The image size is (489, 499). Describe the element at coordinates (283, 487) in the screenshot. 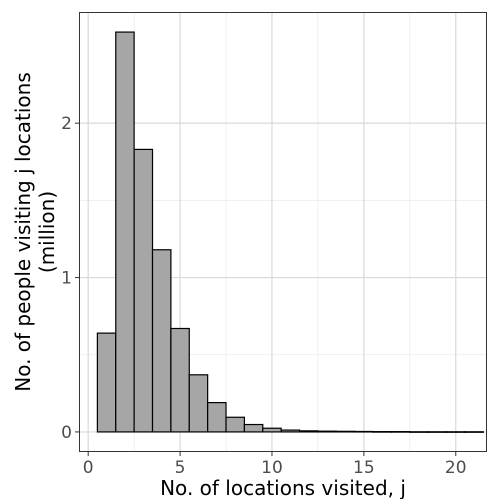

I see `x-axis-title: No. of locations visited, j` at that location.